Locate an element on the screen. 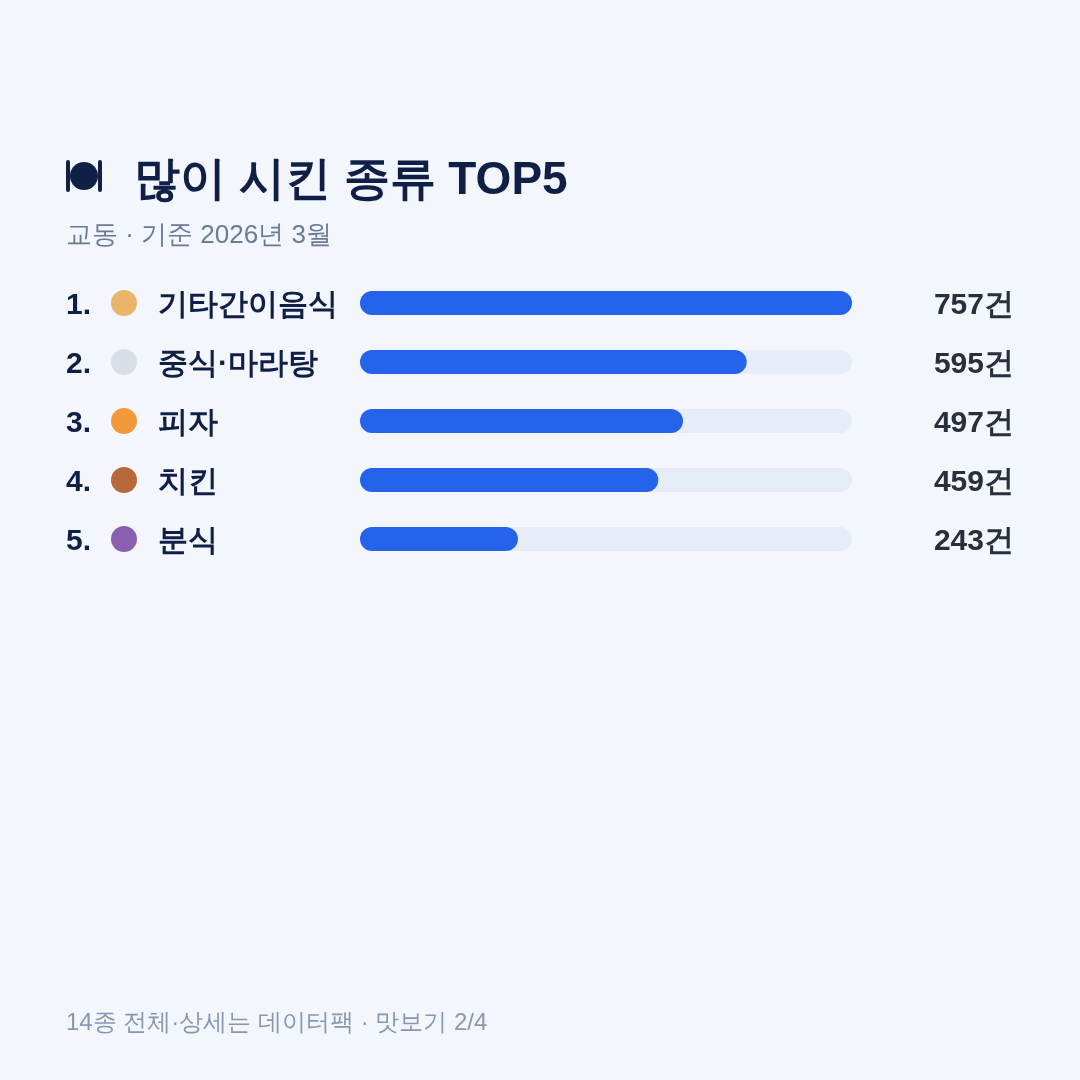 The image size is (1080, 1080). text: 14종 전체·상세는 데이터팩 · 맛보기 2/4 is located at coordinates (277, 1021).